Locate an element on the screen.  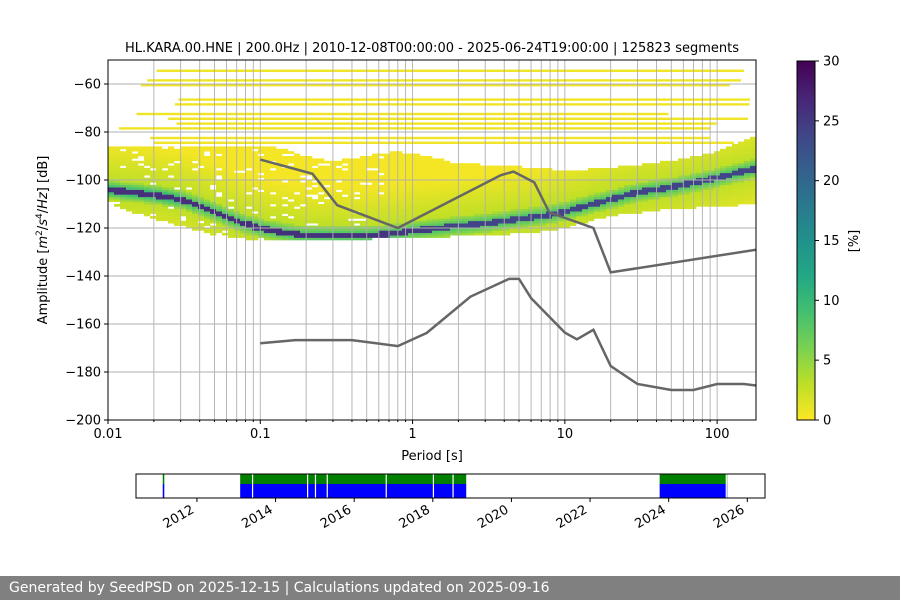
availability-bar-blue is located at coordinates (693, 491).